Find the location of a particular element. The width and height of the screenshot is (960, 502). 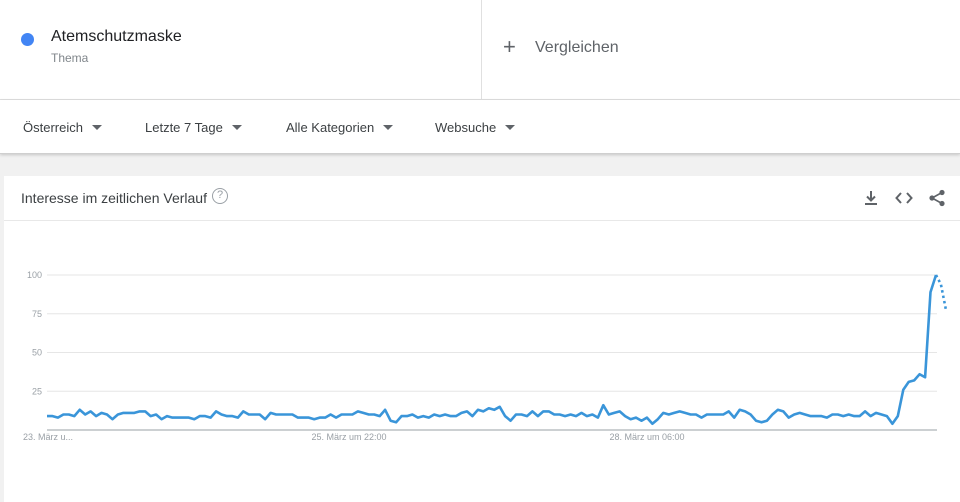

region-filter-label: Österreich is located at coordinates (53, 127).